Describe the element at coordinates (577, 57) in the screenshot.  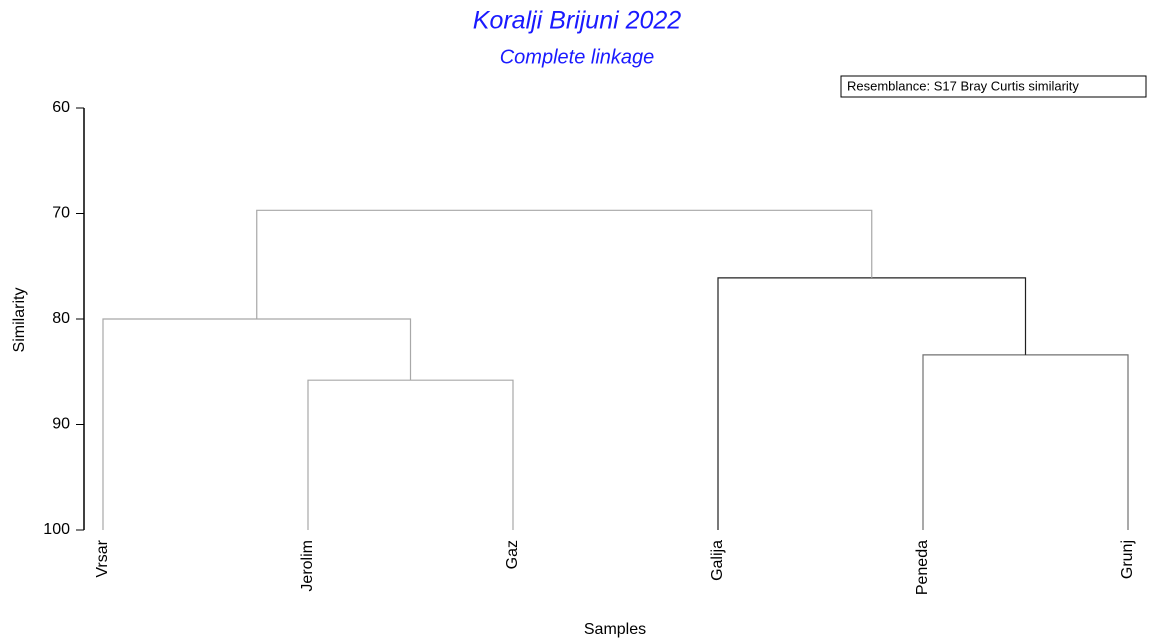
I see `chart-subtitle: Complete linkage` at that location.